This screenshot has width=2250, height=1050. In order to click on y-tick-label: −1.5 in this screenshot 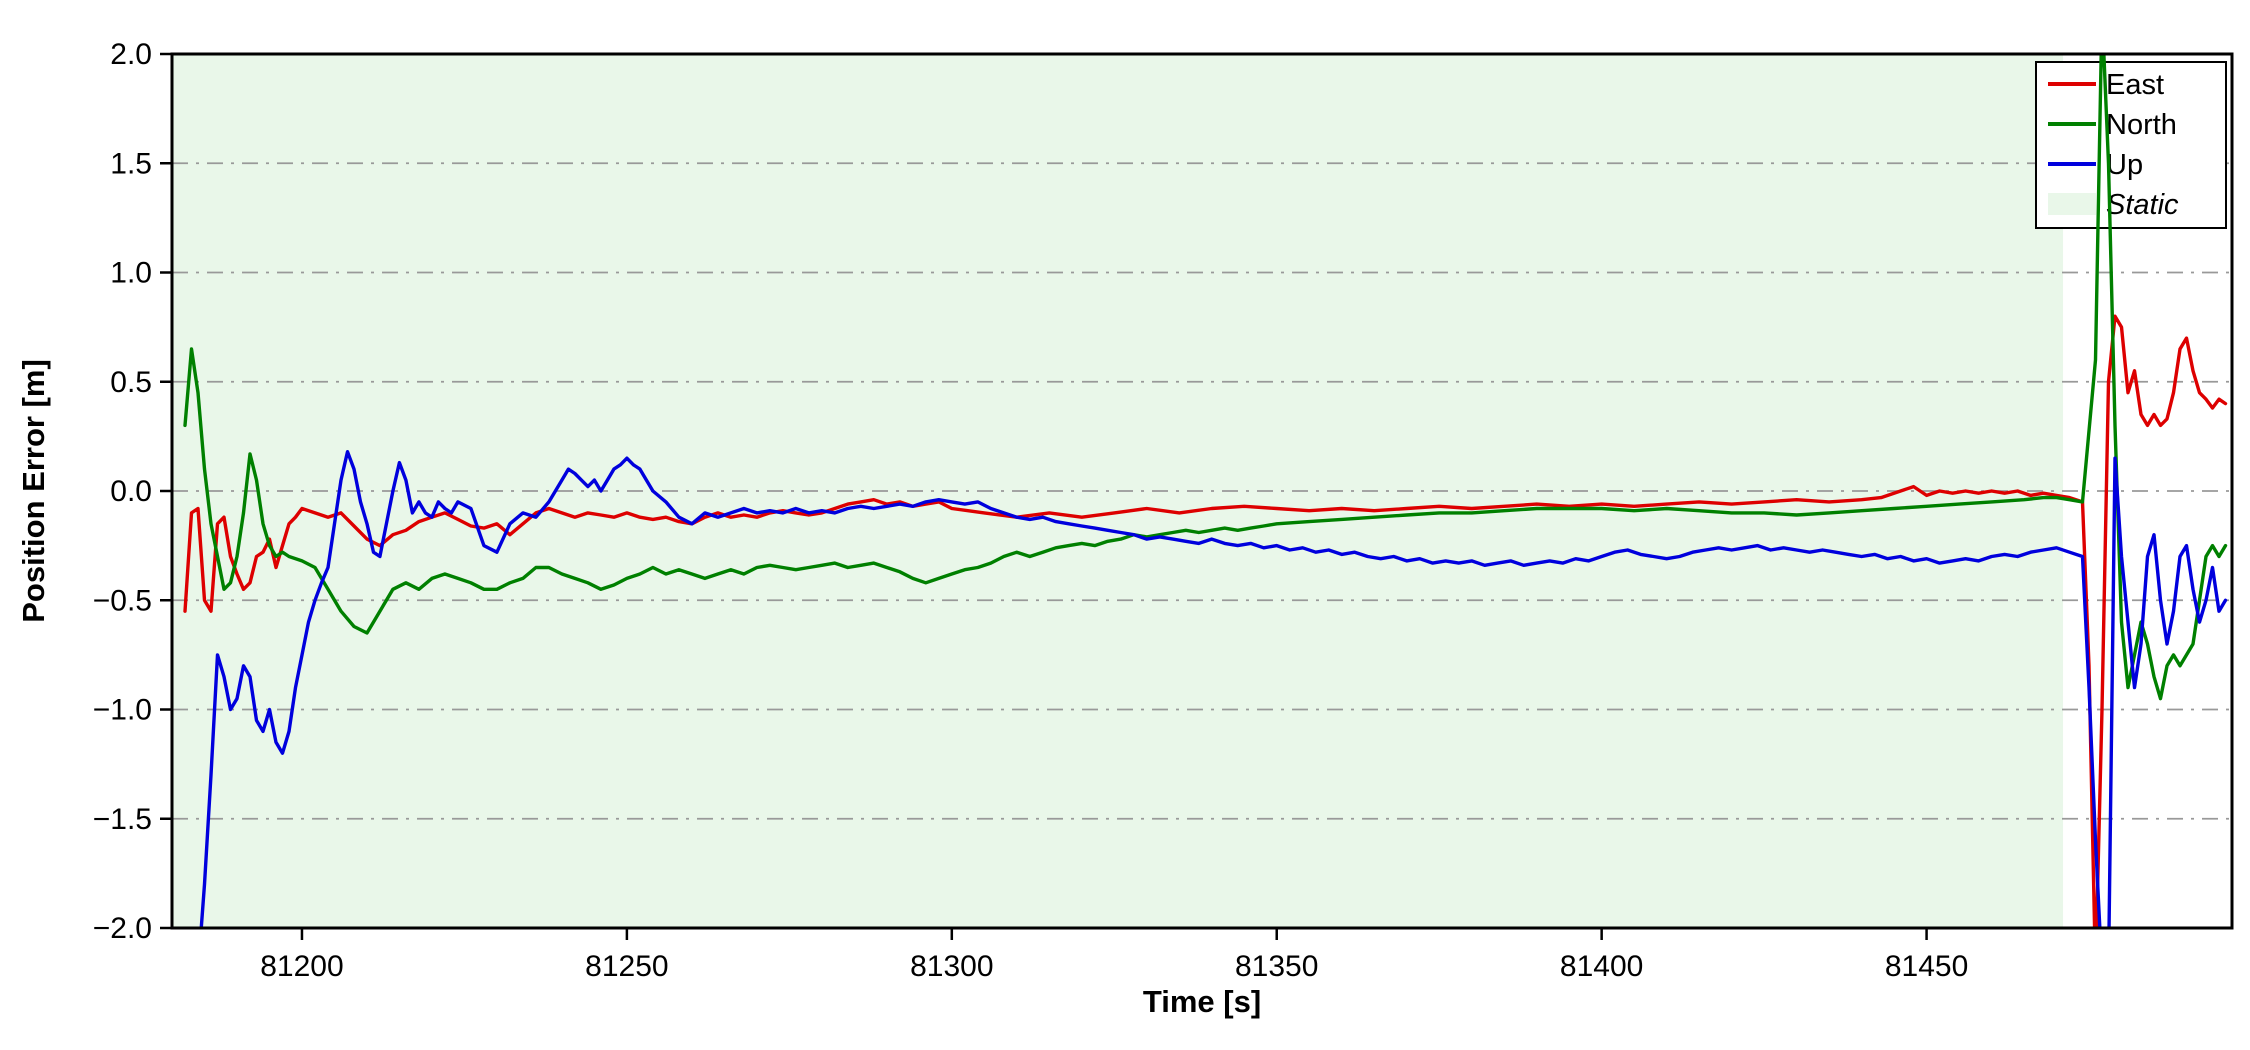, I will do `click(122, 819)`.